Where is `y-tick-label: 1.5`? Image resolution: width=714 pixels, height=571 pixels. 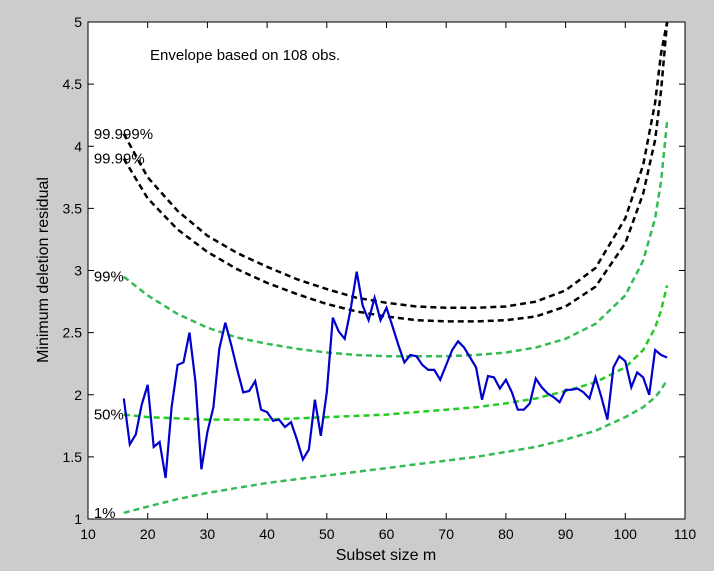 y-tick-label: 1.5 is located at coordinates (73, 457).